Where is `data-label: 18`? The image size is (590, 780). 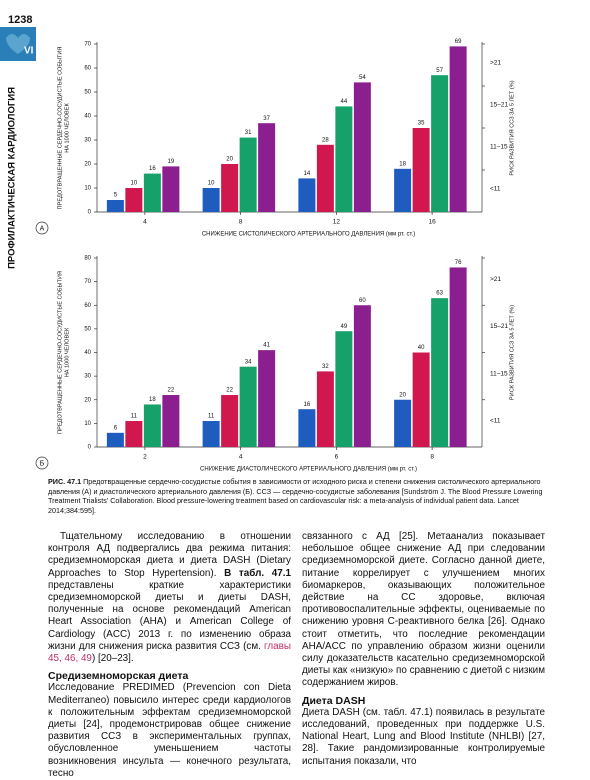
data-label: 18 is located at coordinates (402, 164).